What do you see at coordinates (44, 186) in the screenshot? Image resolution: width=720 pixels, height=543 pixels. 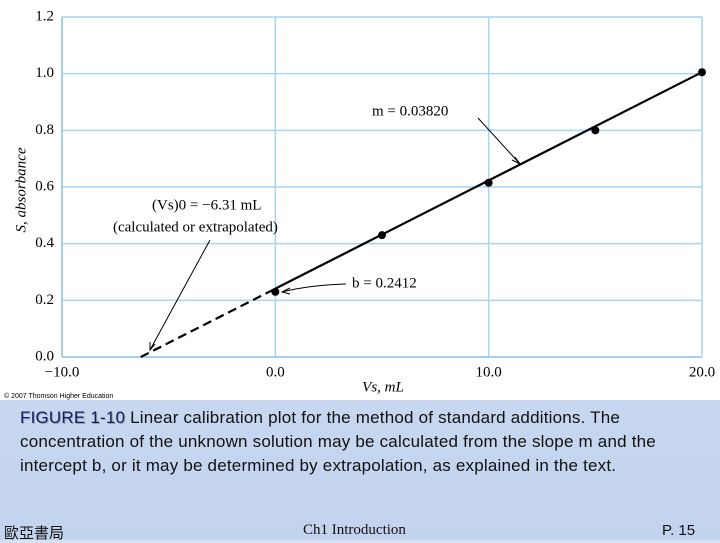 I see `y-tick-label: 0.6` at bounding box center [44, 186].